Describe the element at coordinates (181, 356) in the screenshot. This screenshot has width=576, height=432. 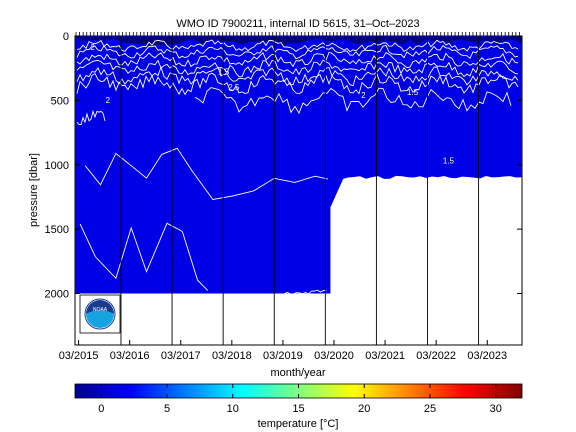
I see `x-tick-label: 03/2017` at that location.